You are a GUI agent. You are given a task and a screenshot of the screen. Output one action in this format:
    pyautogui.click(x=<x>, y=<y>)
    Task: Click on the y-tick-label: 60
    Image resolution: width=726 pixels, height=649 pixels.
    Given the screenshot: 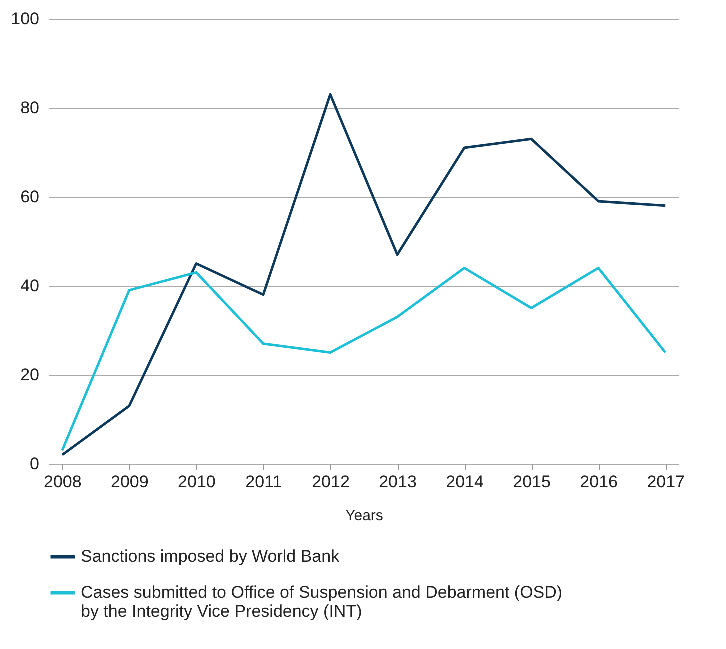 What is the action you would take?
    pyautogui.click(x=30, y=197)
    